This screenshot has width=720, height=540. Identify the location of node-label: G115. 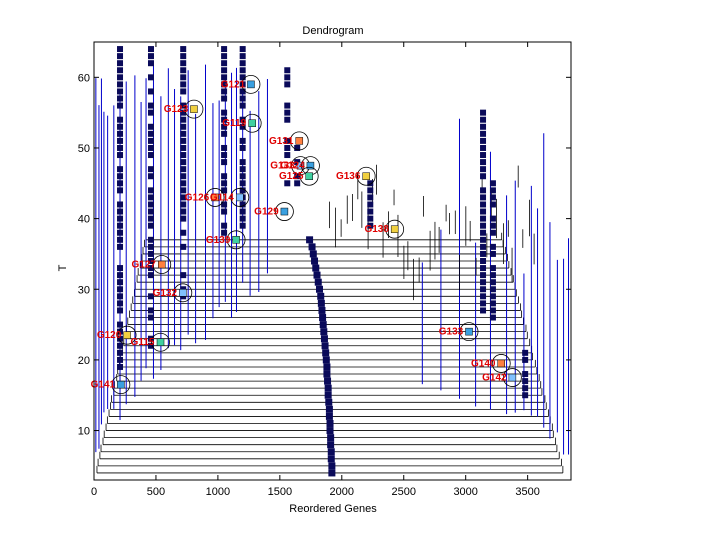
(143, 342).